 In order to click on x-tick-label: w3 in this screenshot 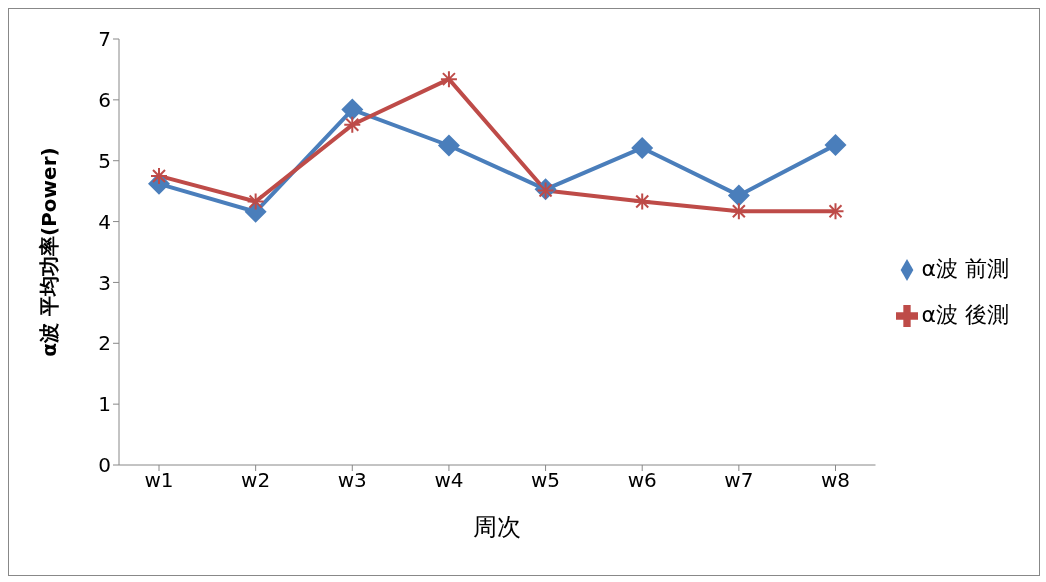, I will do `click(352, 480)`.